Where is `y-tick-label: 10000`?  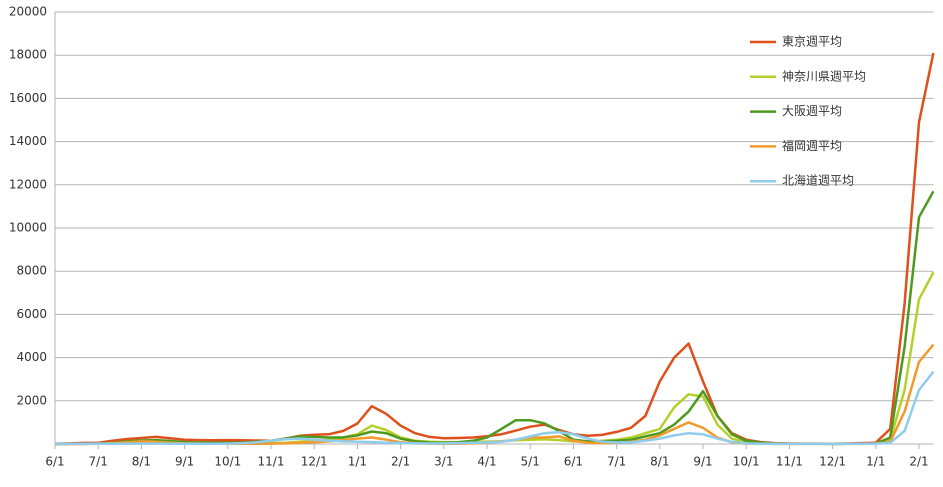 y-tick-label: 10000 is located at coordinates (28, 228).